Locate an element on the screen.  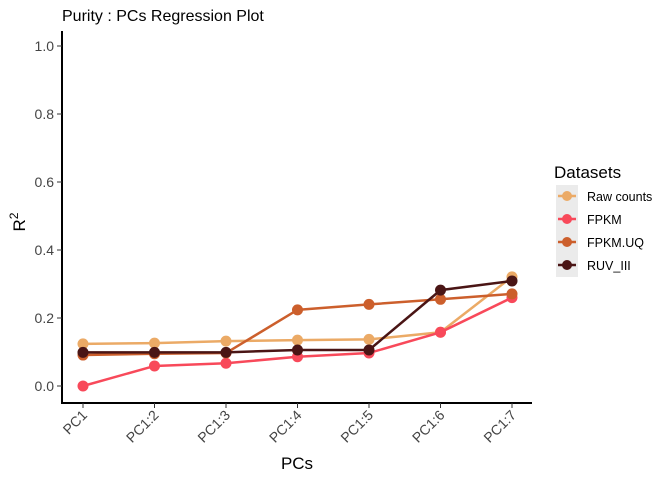
legend-label: RUV_III is located at coordinates (609, 266).